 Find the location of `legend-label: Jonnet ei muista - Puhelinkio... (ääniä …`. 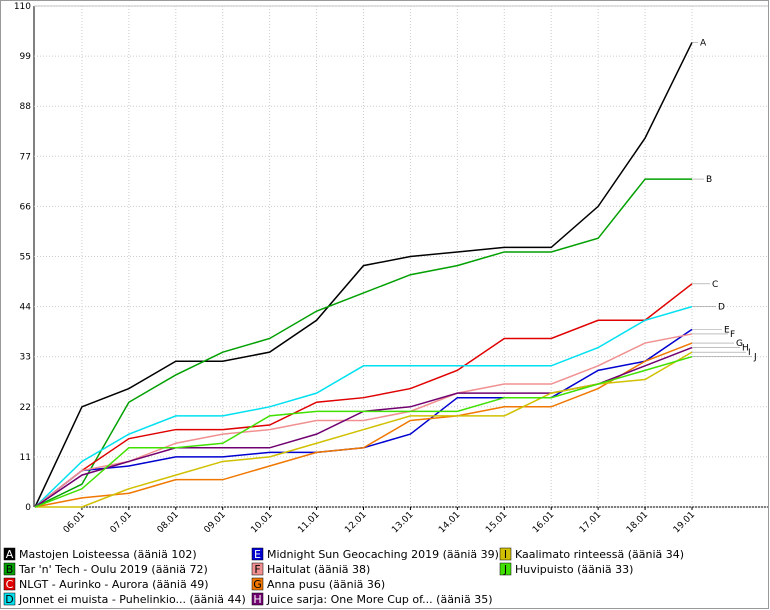

legend-label: Jonnet ei muista - Puhelinkio... (ääniä … is located at coordinates (132, 599).